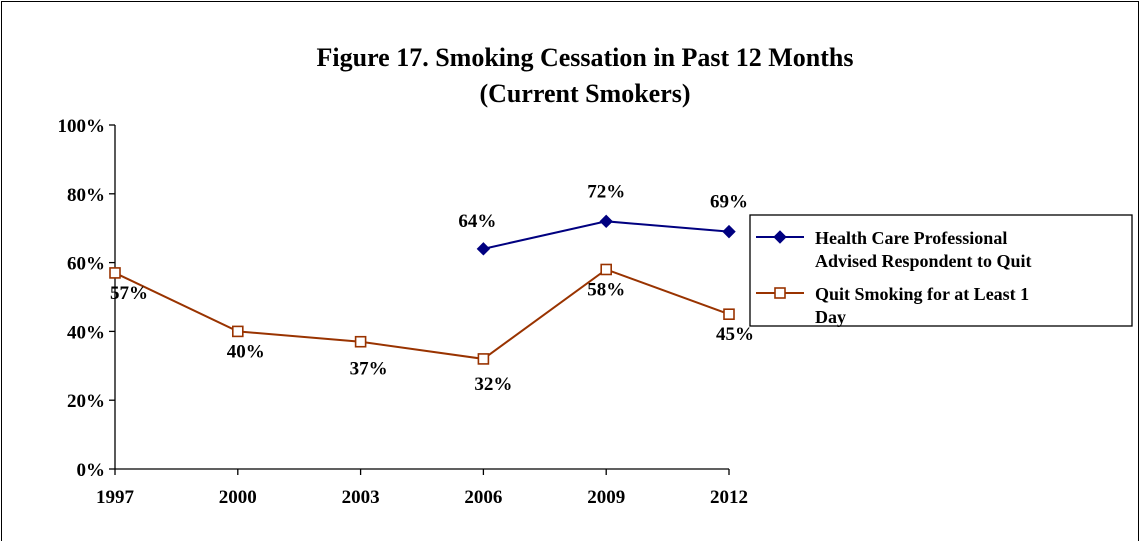 This screenshot has height=543, width=1142. I want to click on x-tick-label: 2009, so click(606, 497).